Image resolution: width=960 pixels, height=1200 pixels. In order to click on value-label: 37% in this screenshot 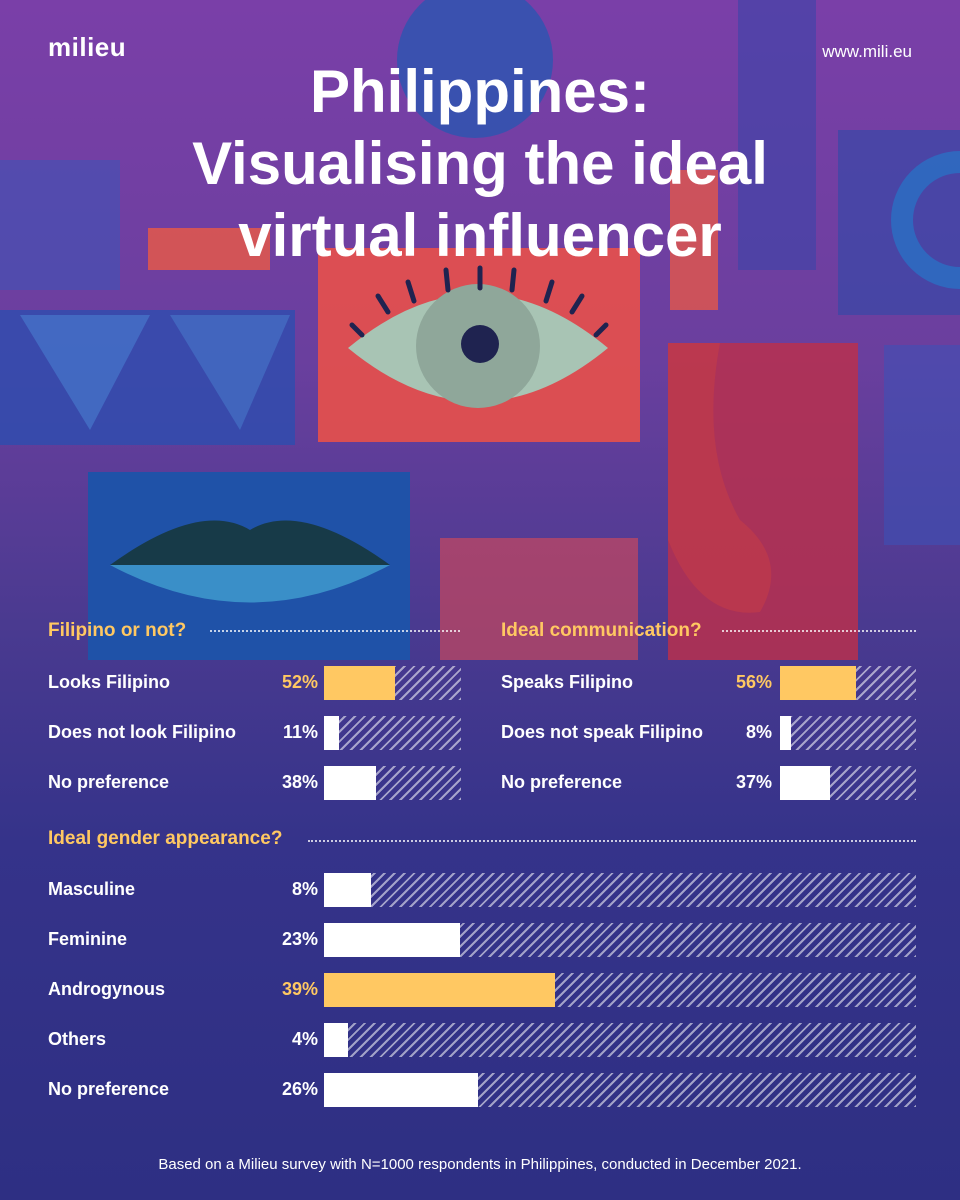, I will do `click(753, 782)`.